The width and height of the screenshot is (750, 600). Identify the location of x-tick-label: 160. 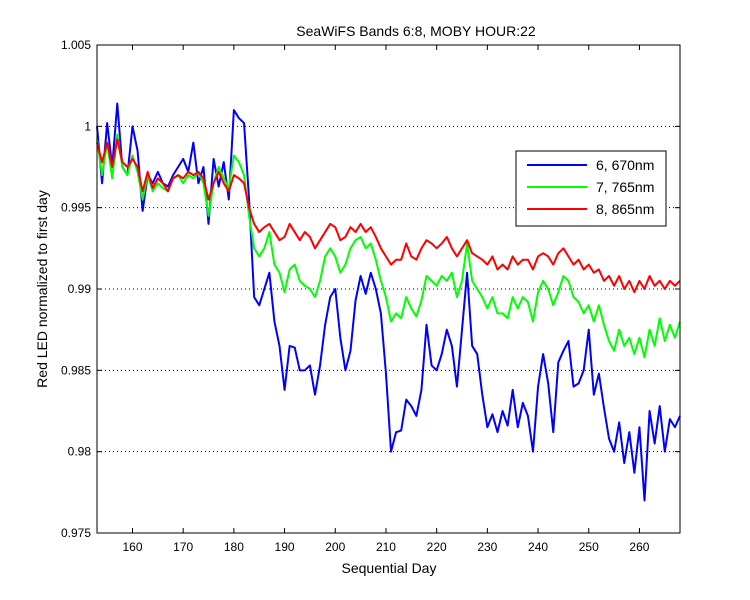
(132, 547).